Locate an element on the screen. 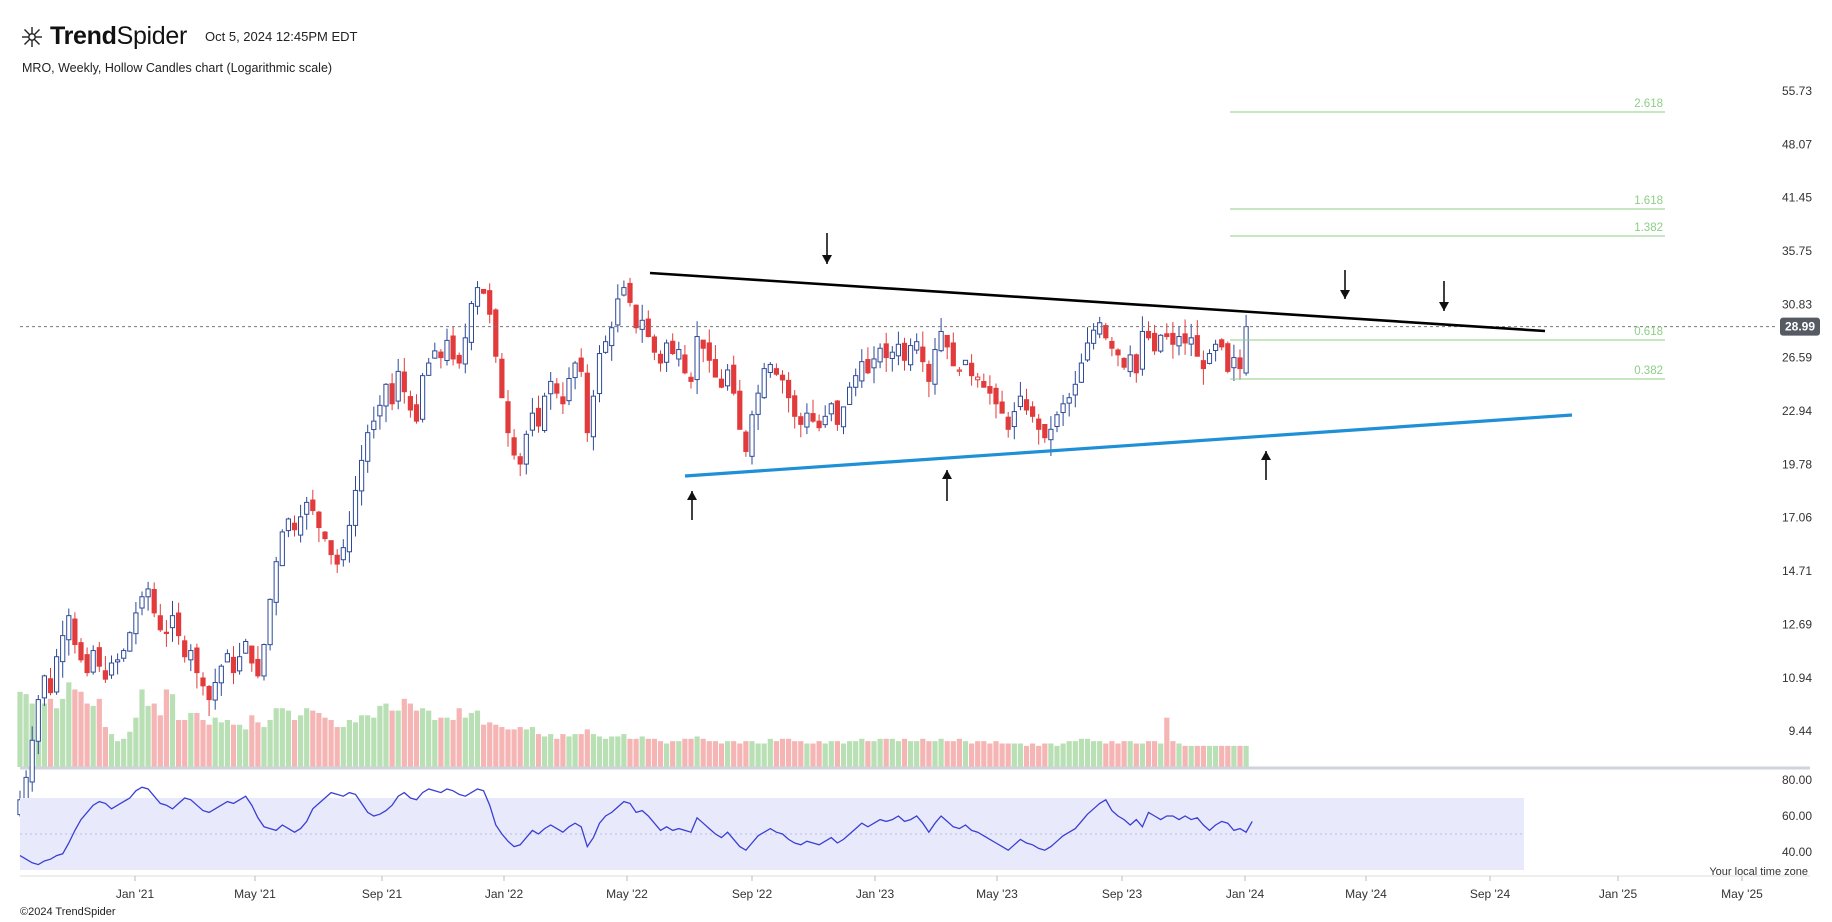 The width and height of the screenshot is (1832, 922). x-tick-label: Jan '23 is located at coordinates (875, 894).